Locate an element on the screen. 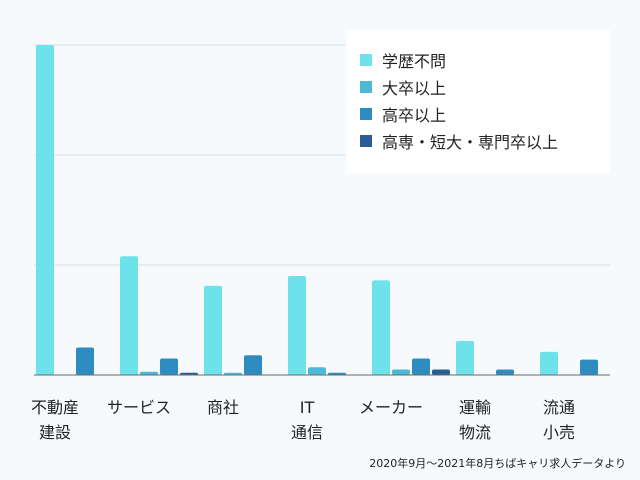 The width and height of the screenshot is (640, 480). legend-label: 高専・短大・専門卒以上 is located at coordinates (470, 142).